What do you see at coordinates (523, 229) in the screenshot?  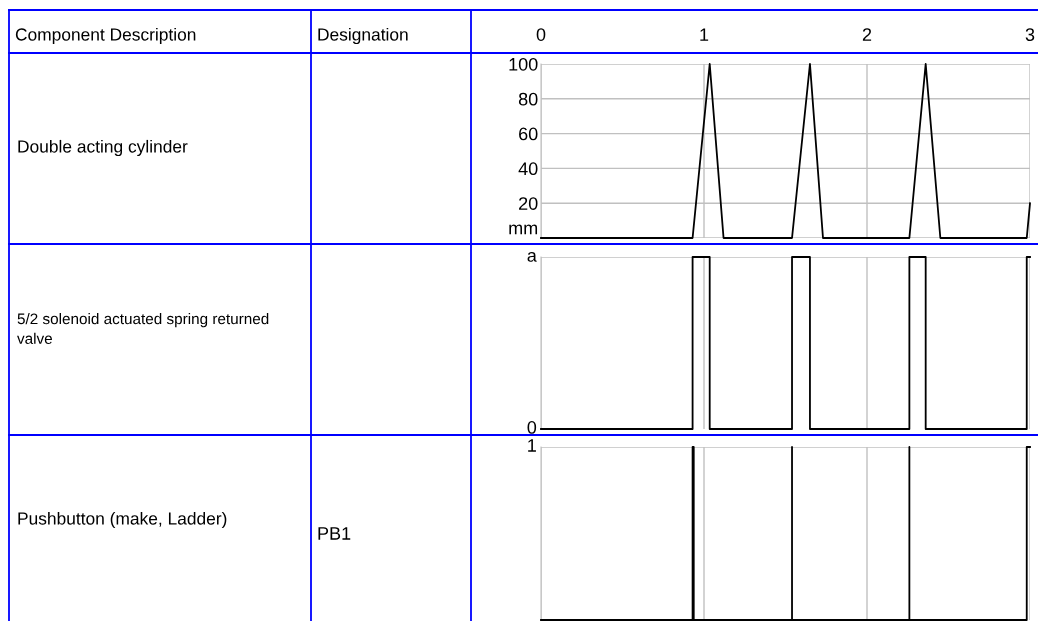 I see `y-tick-label: mm` at bounding box center [523, 229].